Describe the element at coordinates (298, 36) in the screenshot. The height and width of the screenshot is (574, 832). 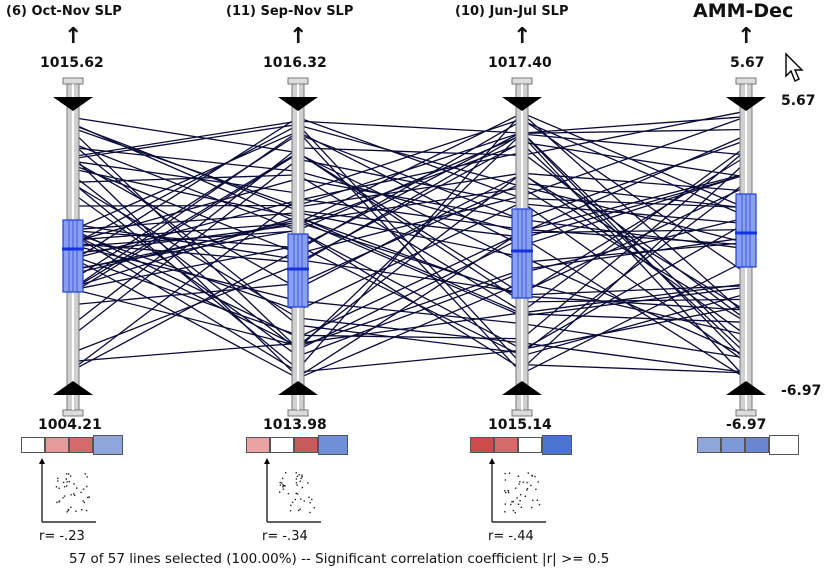
I see `axis-2-up-arrow-icon: ↑` at that location.